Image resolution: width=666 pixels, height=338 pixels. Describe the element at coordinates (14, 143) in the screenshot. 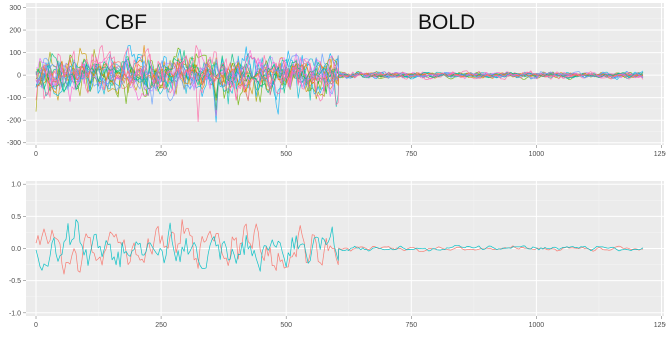

I see `y-tick-label: -300` at that location.